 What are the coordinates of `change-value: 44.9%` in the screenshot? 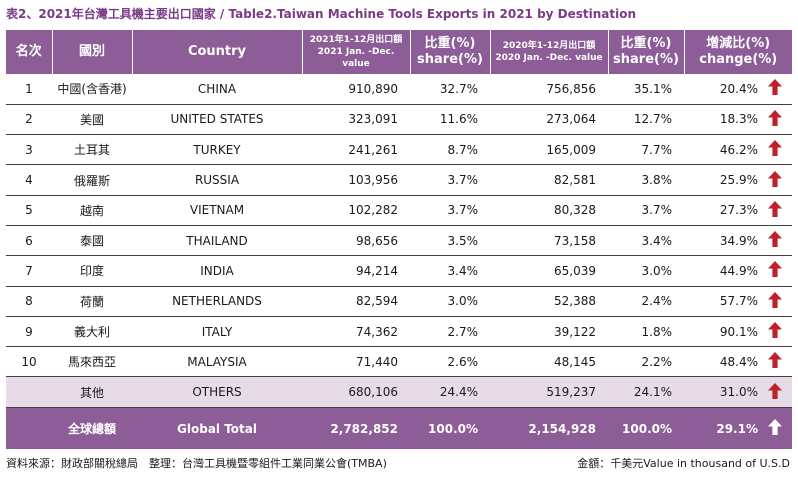 It's located at (738, 270).